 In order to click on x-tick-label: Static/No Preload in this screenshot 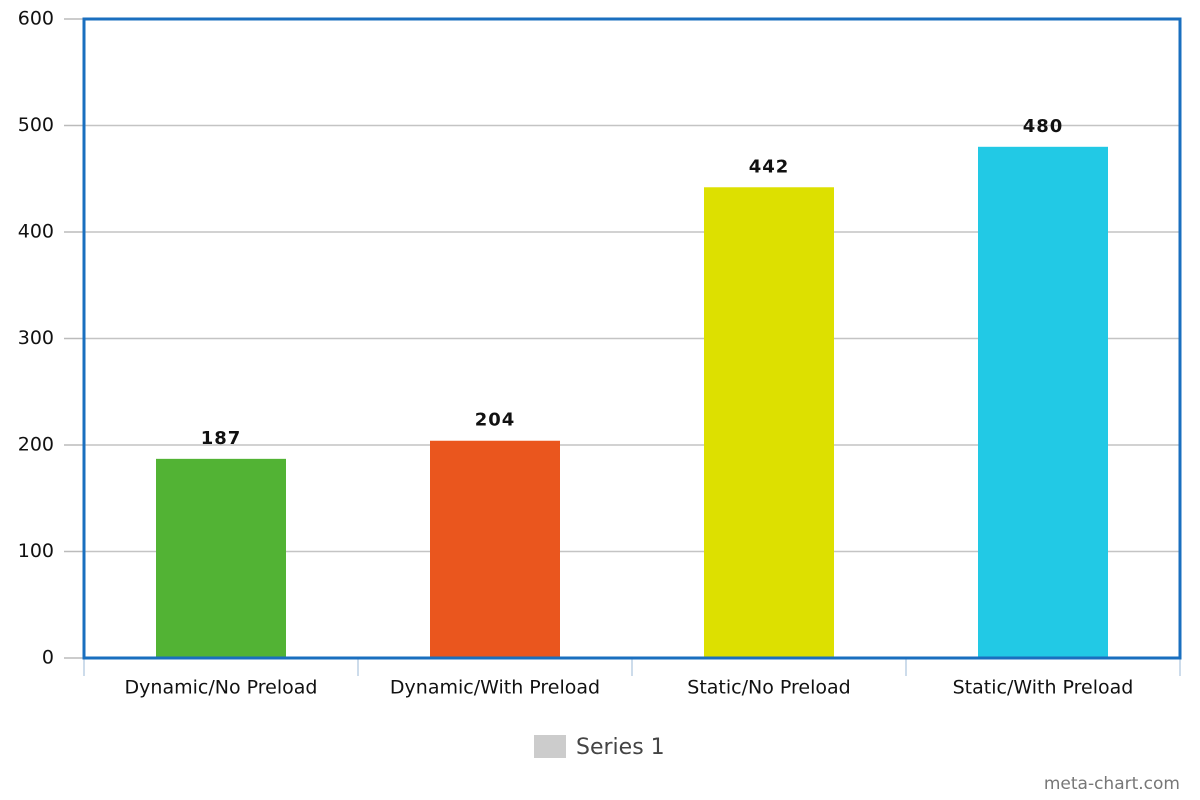, I will do `click(768, 688)`.